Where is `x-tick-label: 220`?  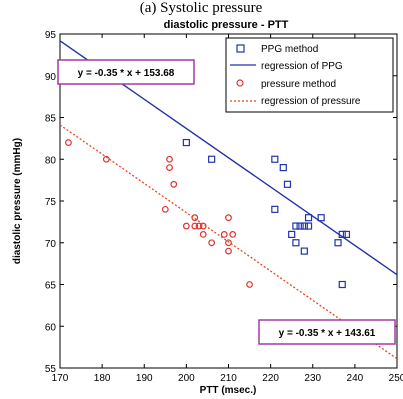
x-tick-label: 220 is located at coordinates (270, 378).